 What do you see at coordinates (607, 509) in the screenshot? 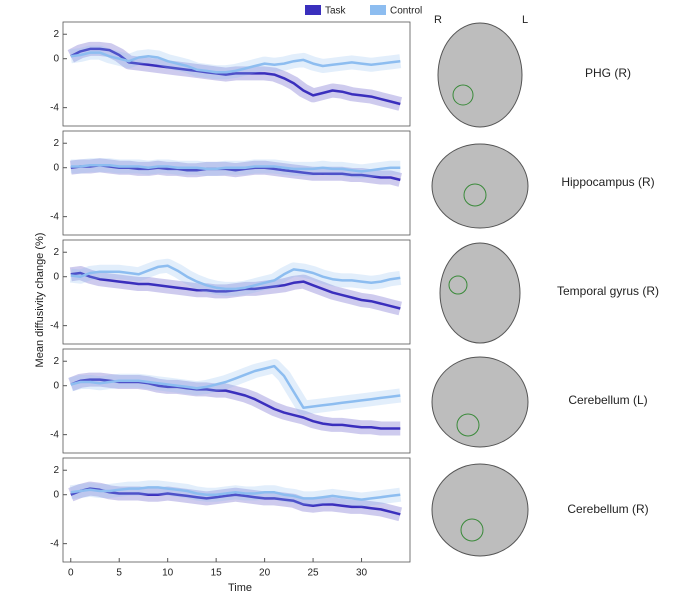
I see `region-label: Cerebellum (R)` at bounding box center [607, 509].